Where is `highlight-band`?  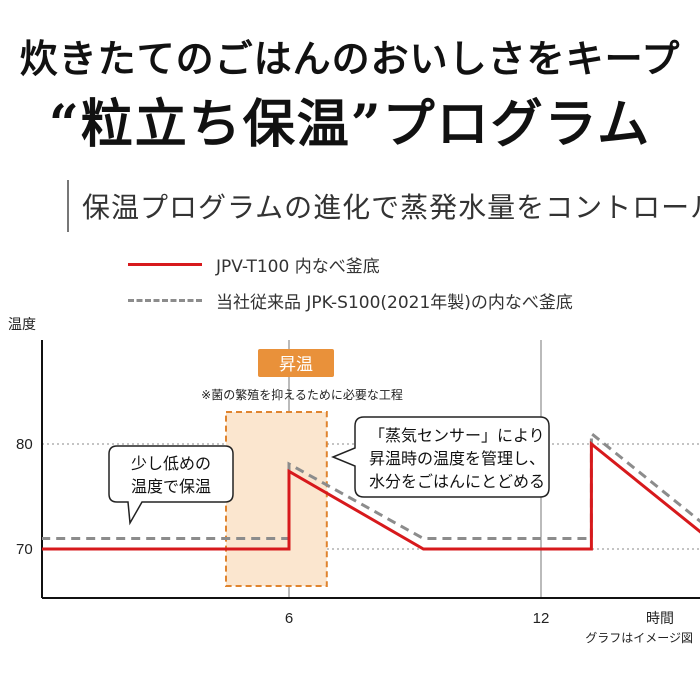
highlight-band is located at coordinates (276, 499).